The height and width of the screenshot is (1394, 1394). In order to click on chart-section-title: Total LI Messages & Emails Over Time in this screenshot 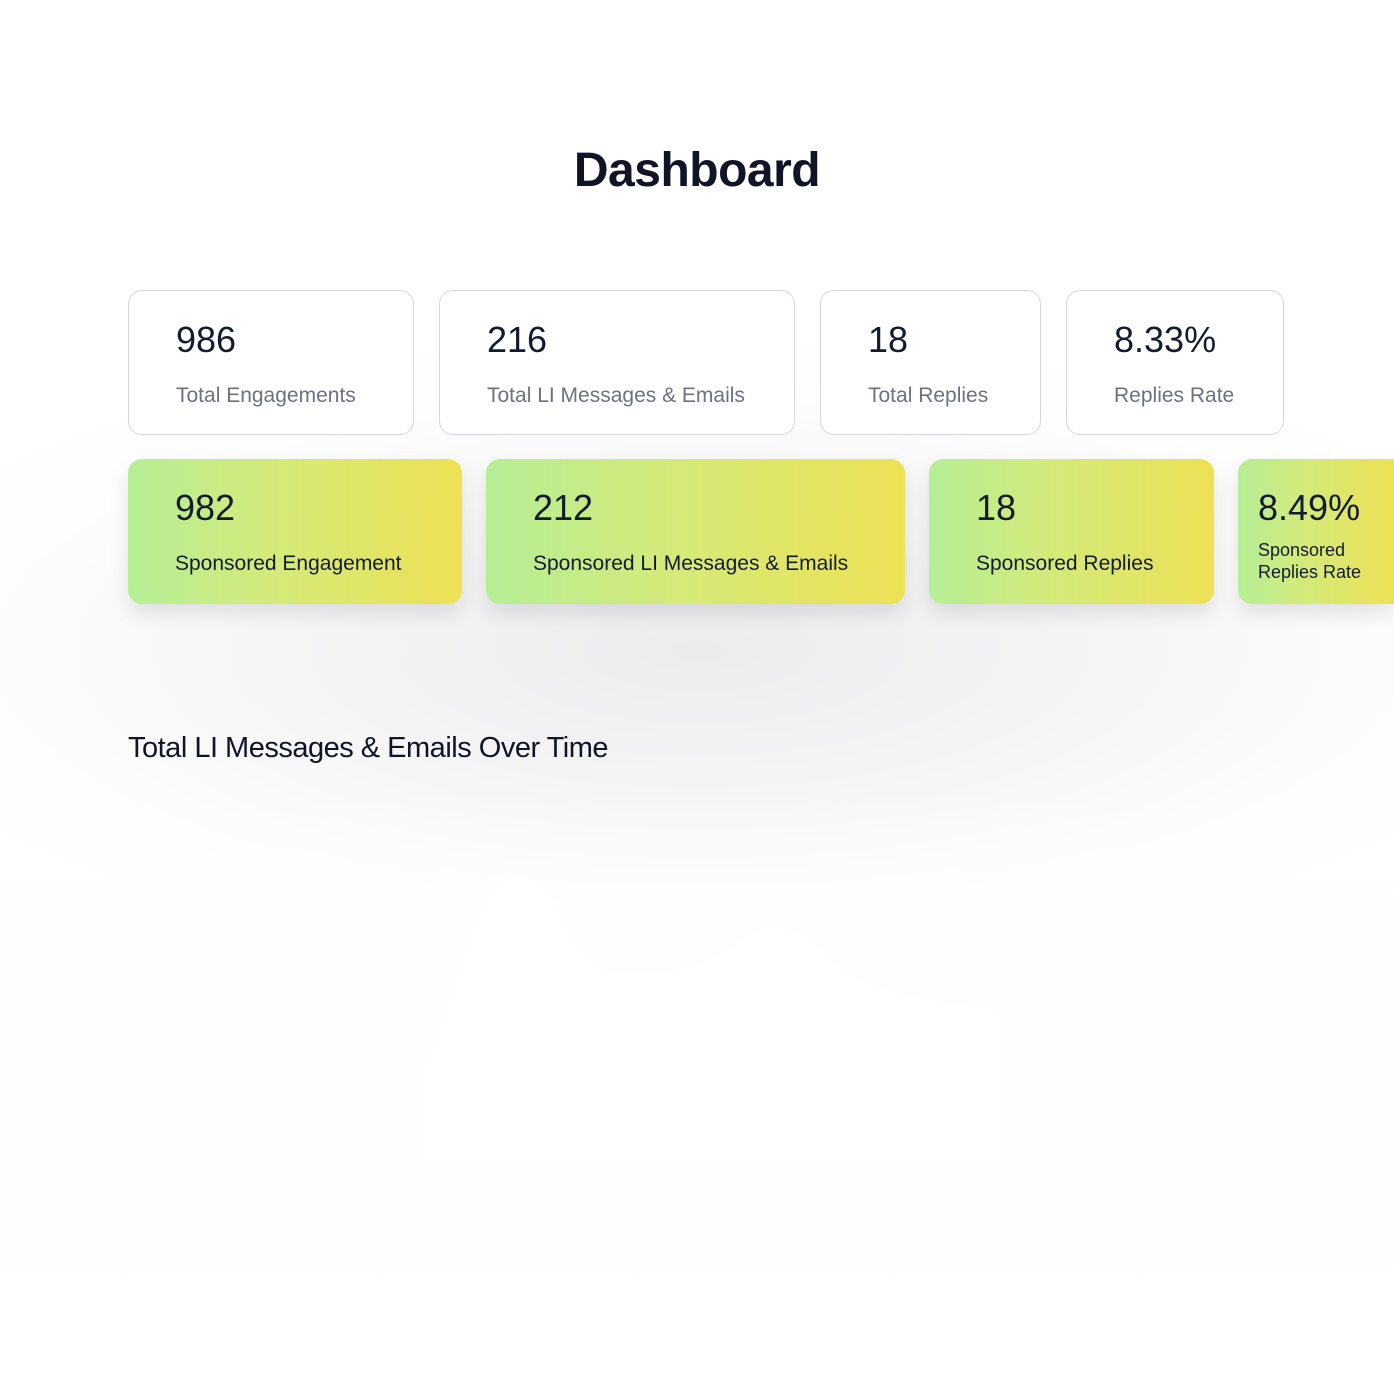, I will do `click(368, 748)`.